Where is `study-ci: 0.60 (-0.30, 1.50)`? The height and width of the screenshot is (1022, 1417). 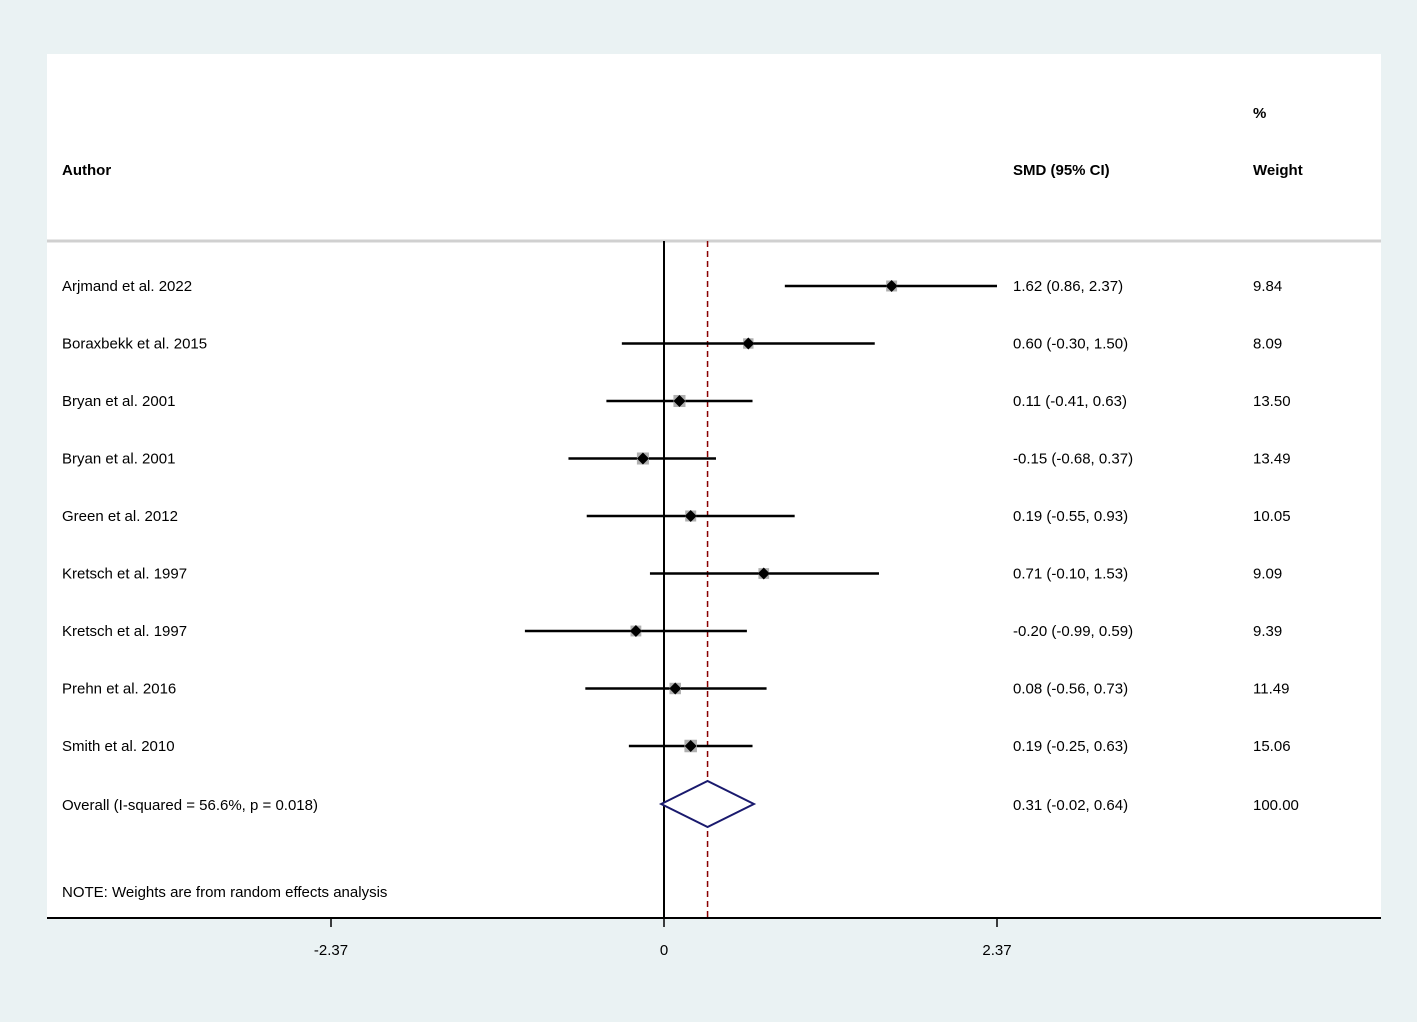 study-ci: 0.60 (-0.30, 1.50) is located at coordinates (1070, 344).